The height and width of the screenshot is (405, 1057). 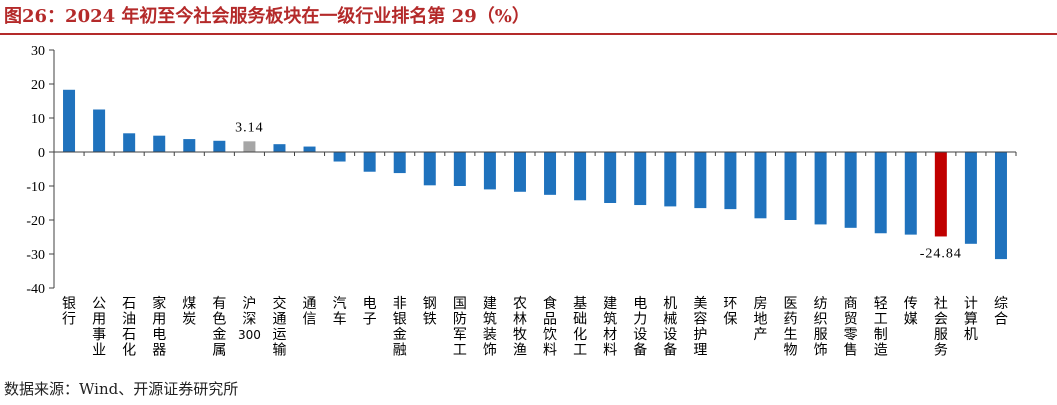 What do you see at coordinates (550, 173) in the screenshot?
I see `bar-食品饮料` at bounding box center [550, 173].